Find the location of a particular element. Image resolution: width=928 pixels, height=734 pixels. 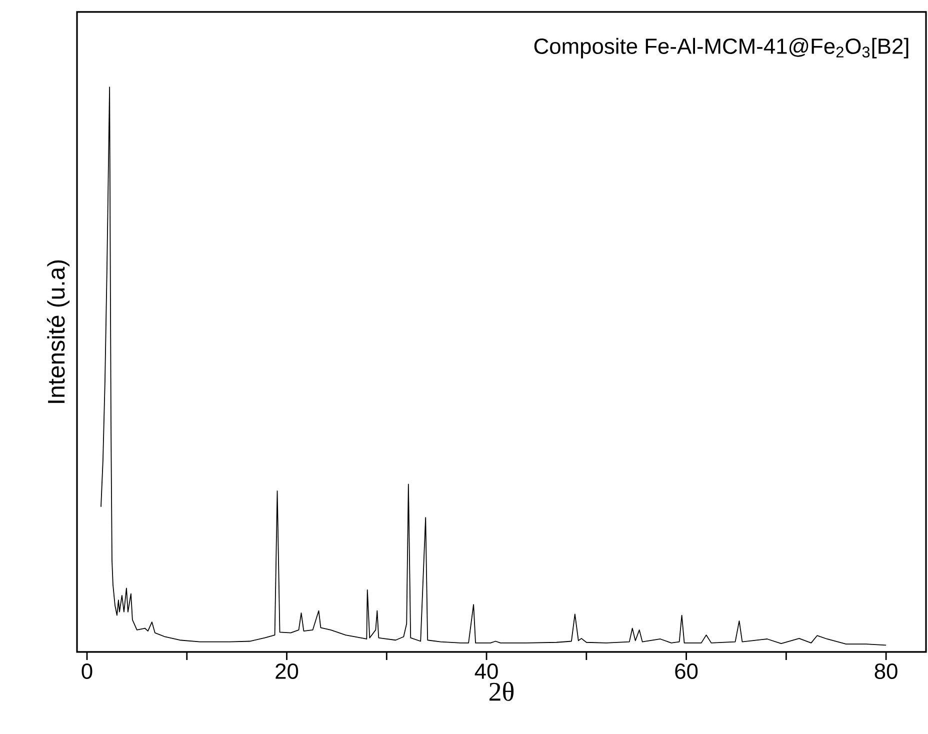

x-tick-label: 80 is located at coordinates (886, 671).